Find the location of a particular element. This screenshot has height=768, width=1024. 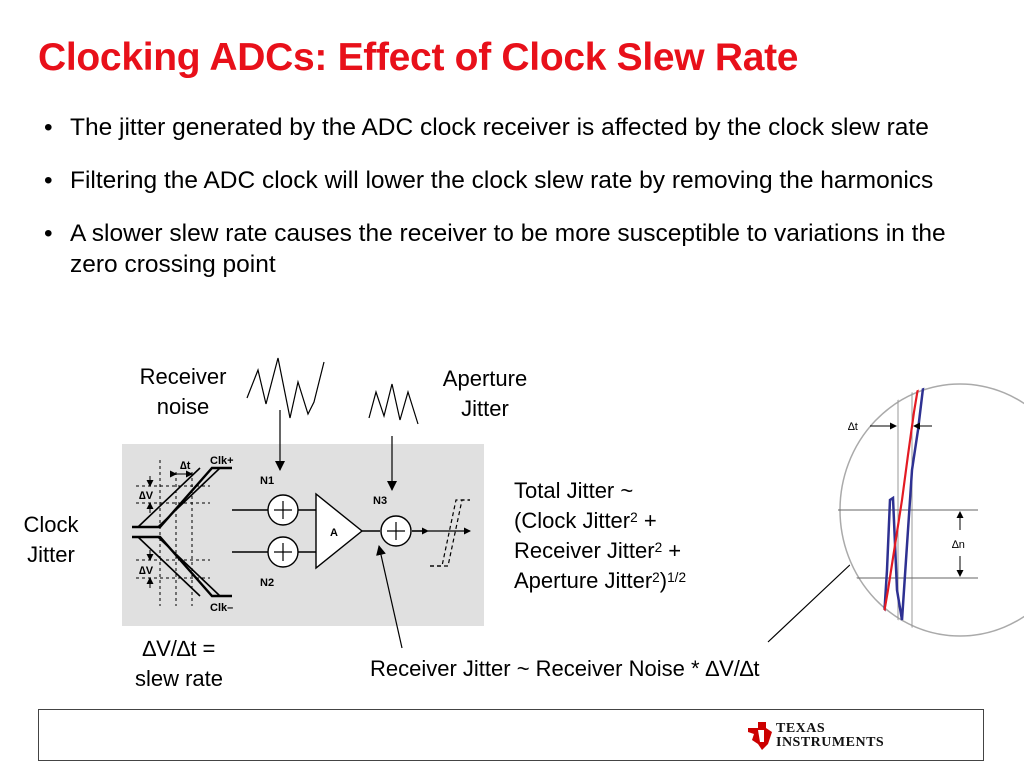

aperture-jitter-waveform is located at coordinates (393, 404).